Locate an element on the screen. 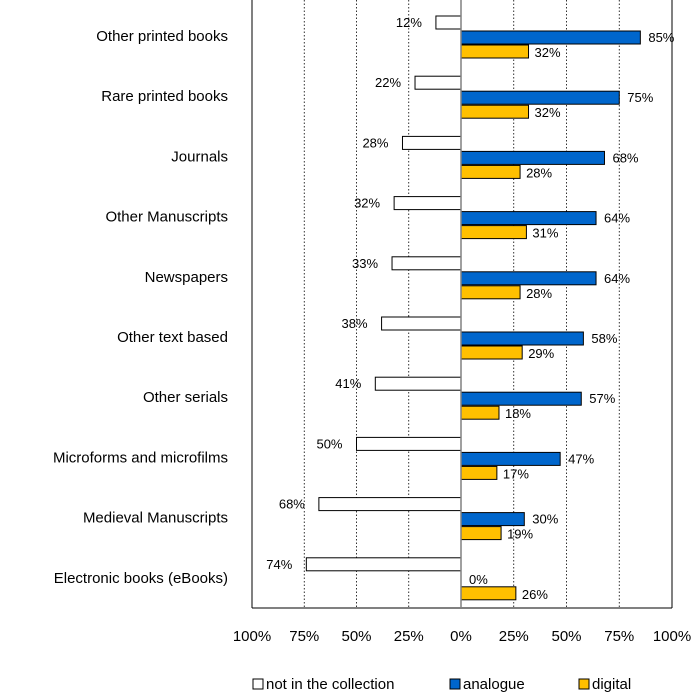 This screenshot has width=698, height=697. label-analogue-3: 64% is located at coordinates (617, 218).